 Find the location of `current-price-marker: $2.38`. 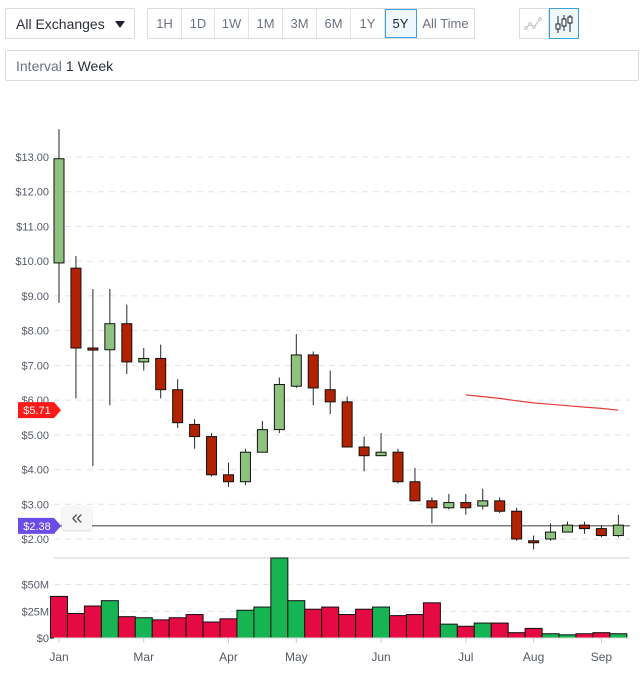

current-price-marker: $2.38 is located at coordinates (39, 525).